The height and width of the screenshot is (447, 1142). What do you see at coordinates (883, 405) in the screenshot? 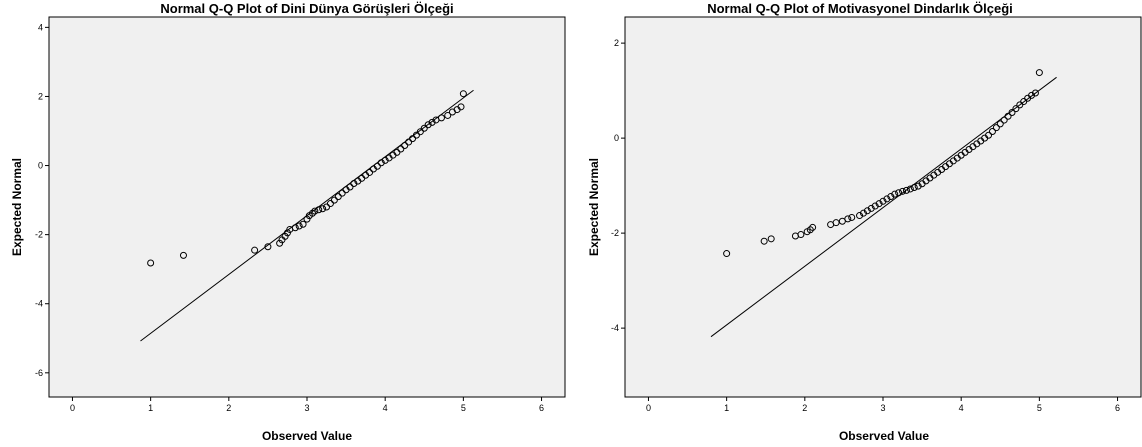
I see `x-ticks-2: 0 1 2 3 4 5 6` at bounding box center [883, 405].